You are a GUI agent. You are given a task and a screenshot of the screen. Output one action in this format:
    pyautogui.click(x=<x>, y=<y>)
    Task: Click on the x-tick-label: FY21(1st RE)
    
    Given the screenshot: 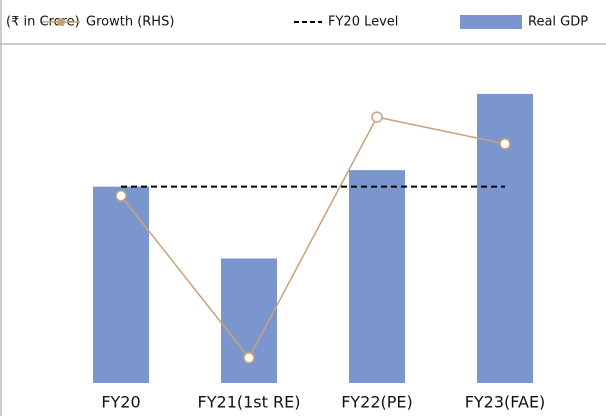 What is the action you would take?
    pyautogui.click(x=249, y=402)
    